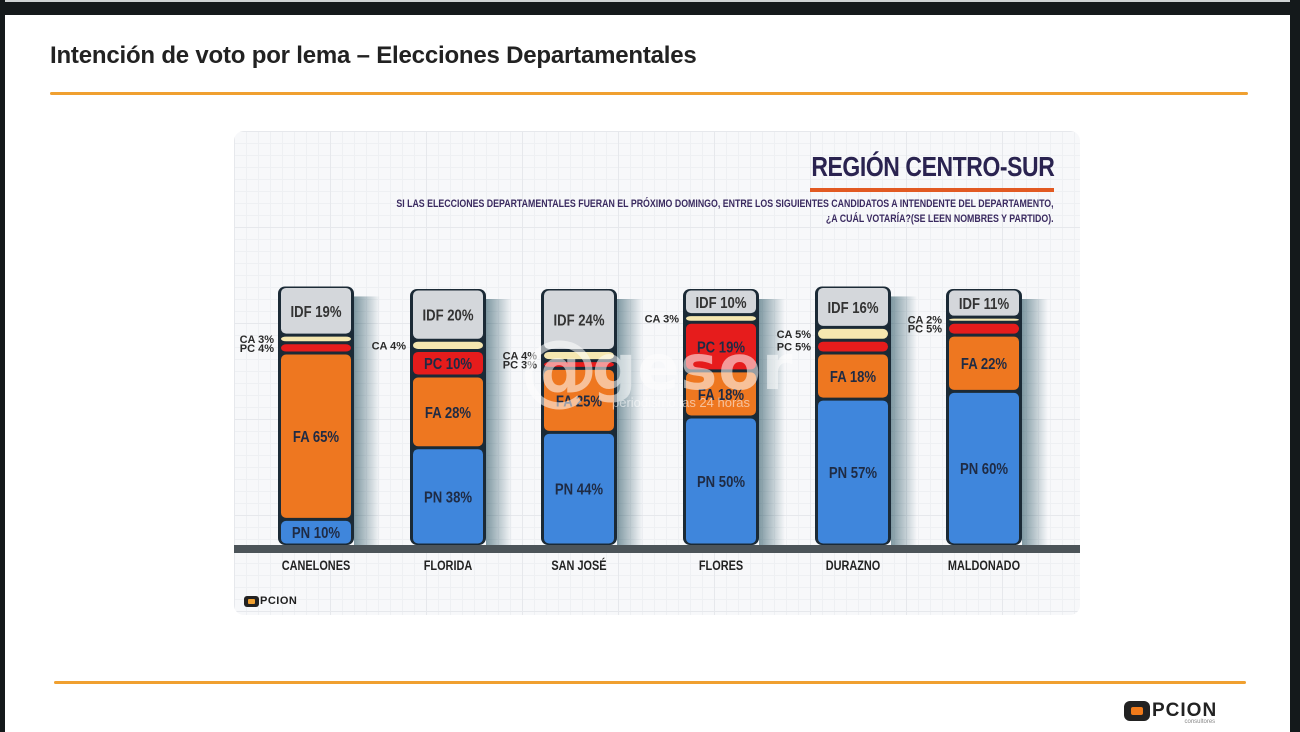  I want to click on side-label-pc: PC 3%, so click(520, 366).